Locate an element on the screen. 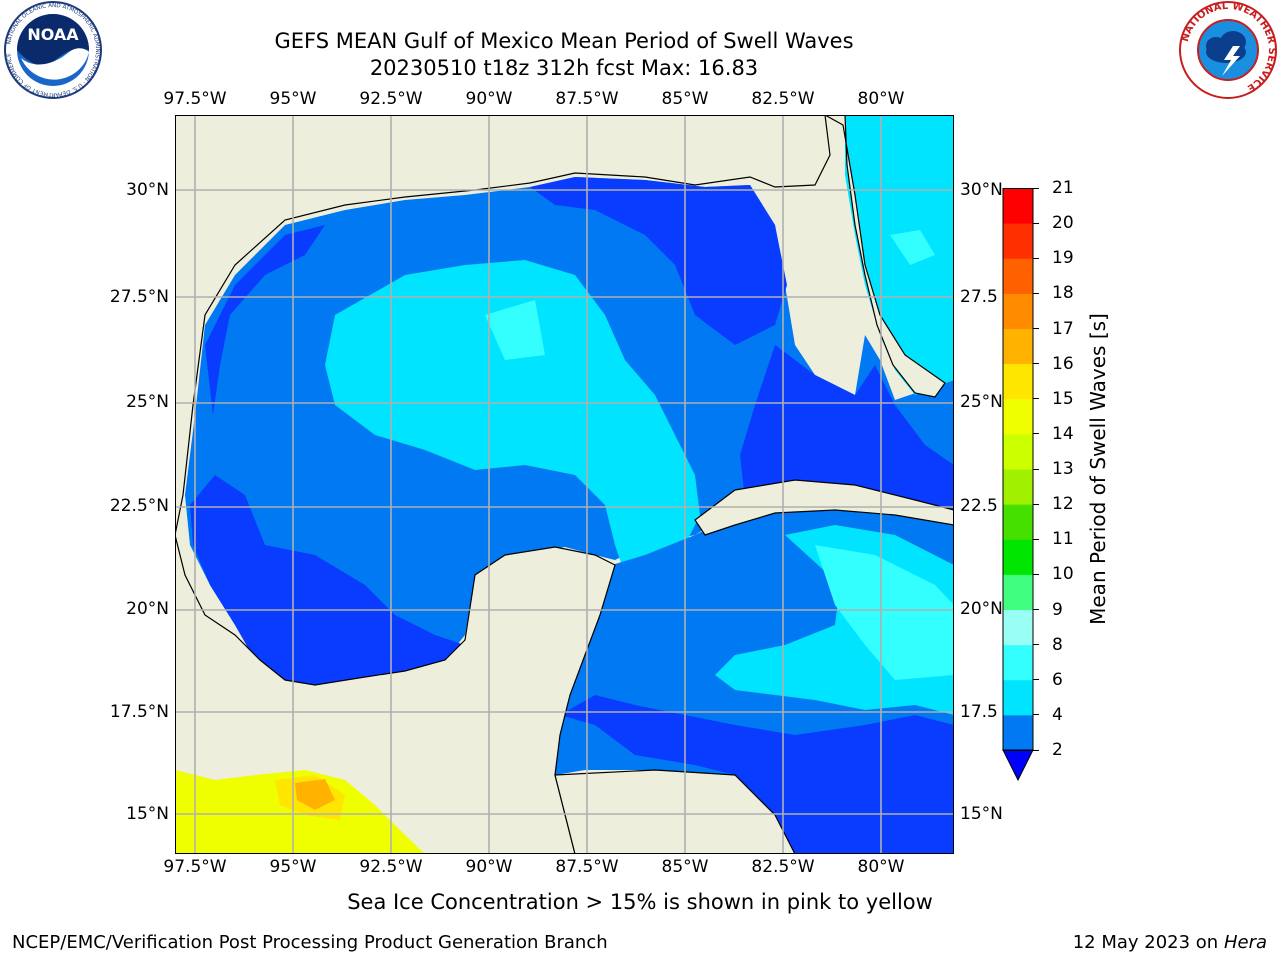 This screenshot has height=960, width=1280. colorbar-tick-6: 6 is located at coordinates (1057, 679).